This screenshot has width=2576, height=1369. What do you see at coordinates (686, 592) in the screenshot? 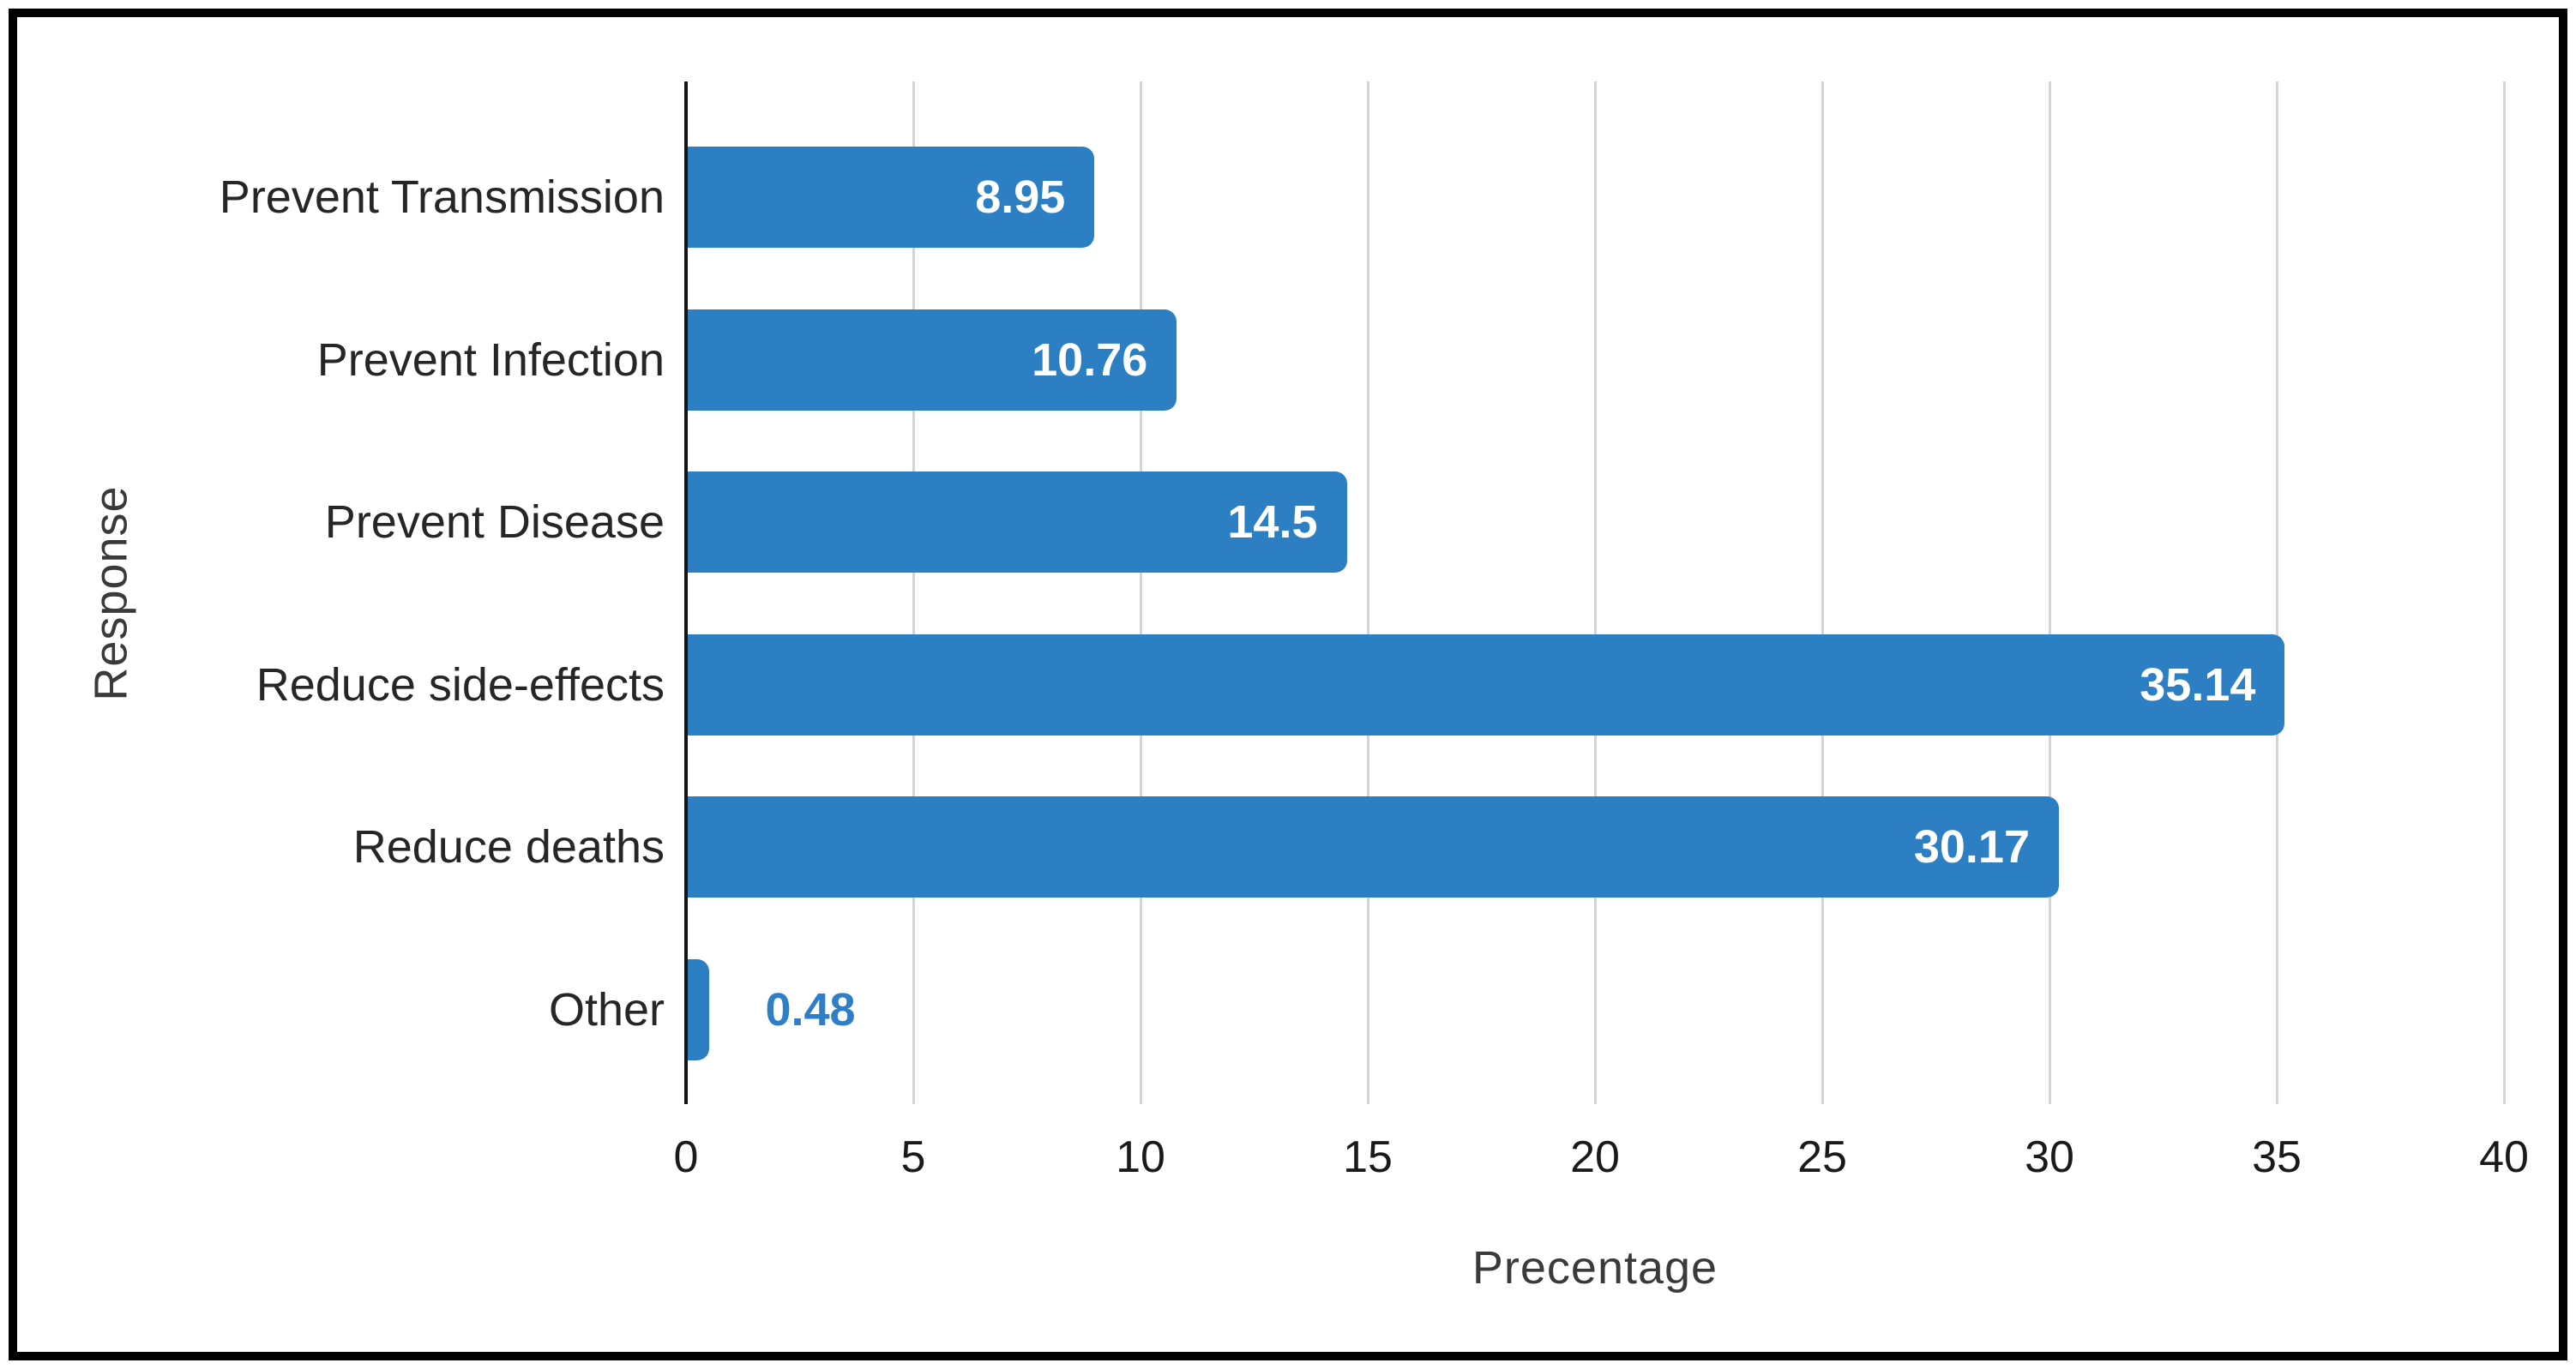
I see `y-axis-line` at bounding box center [686, 592].